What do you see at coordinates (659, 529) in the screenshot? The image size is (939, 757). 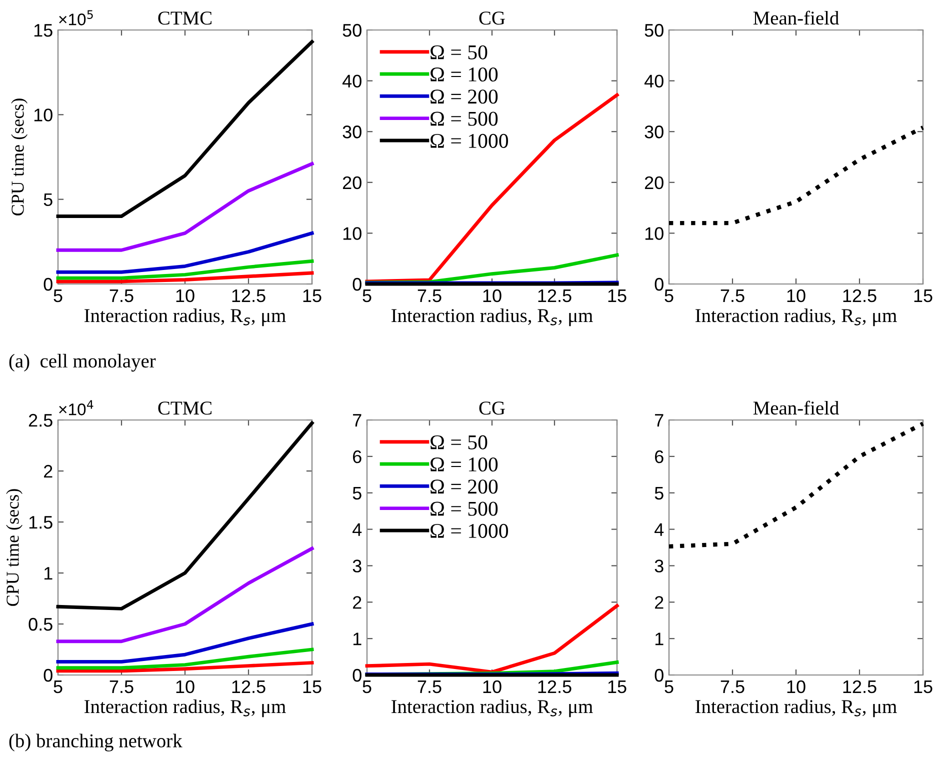 I see `y-tick-label: 4` at bounding box center [659, 529].